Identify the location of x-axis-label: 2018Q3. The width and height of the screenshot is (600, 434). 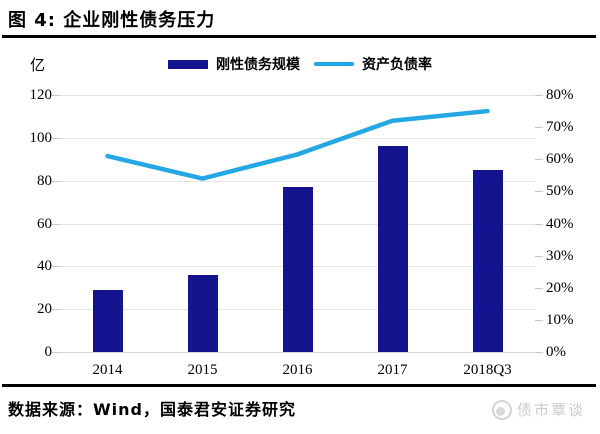
(487, 370).